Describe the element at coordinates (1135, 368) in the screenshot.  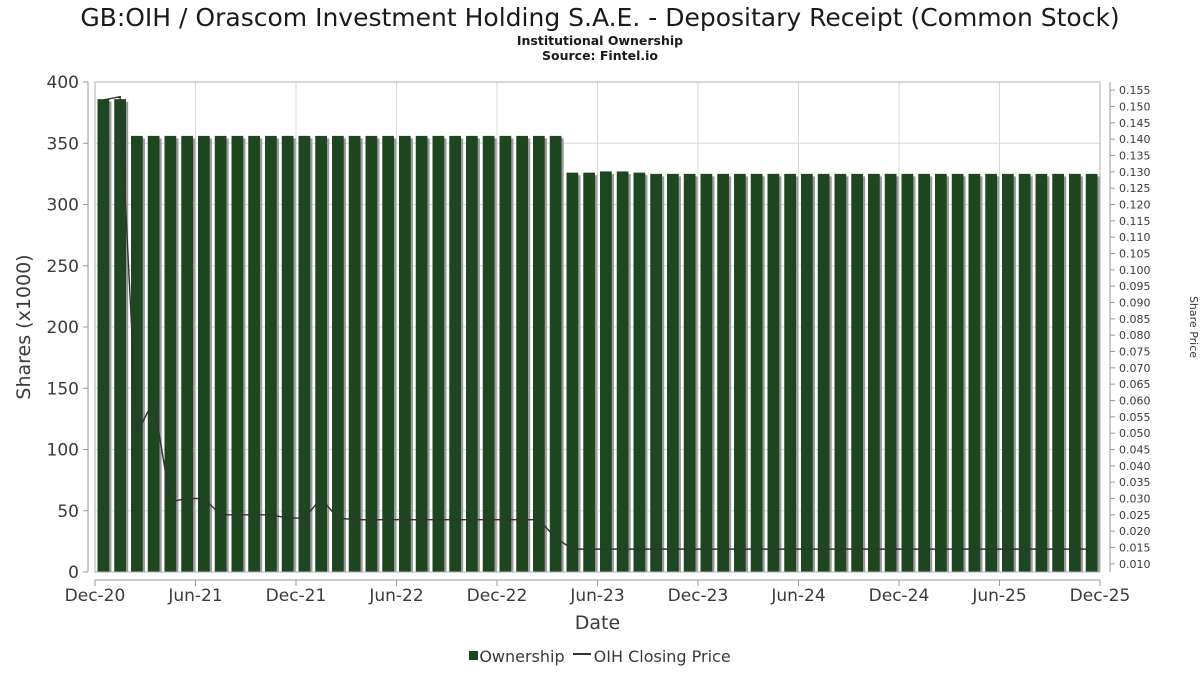
I see `y2-tick-label: 0.070` at that location.